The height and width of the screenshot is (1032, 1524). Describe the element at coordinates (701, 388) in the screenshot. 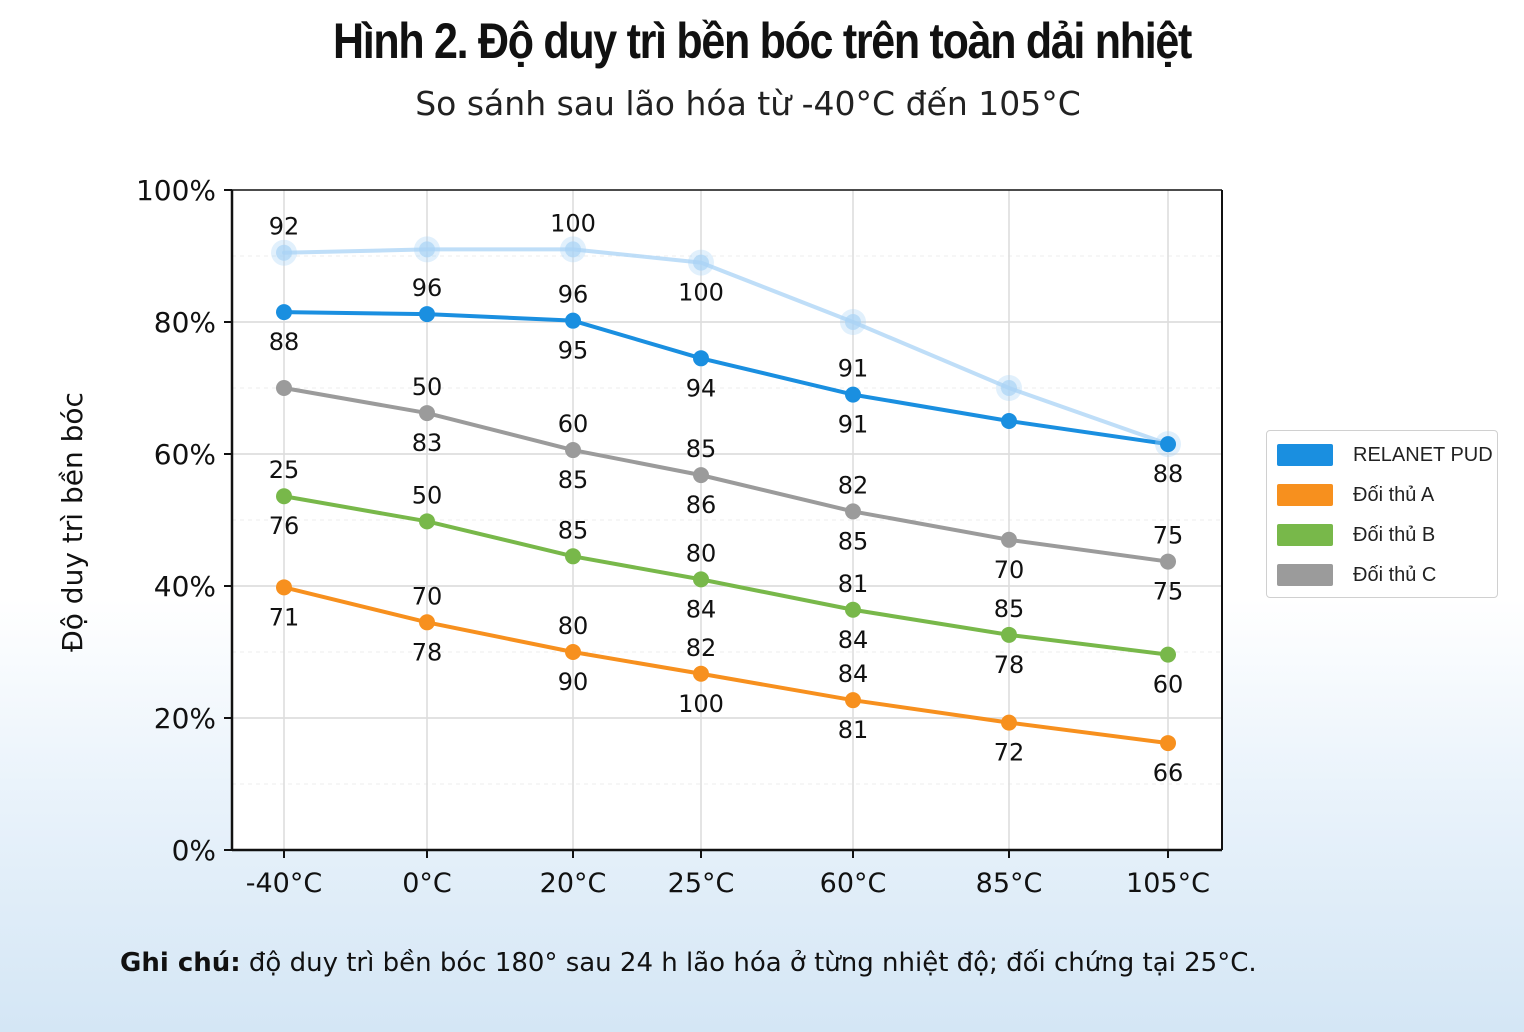

I see `data-label: 94` at that location.